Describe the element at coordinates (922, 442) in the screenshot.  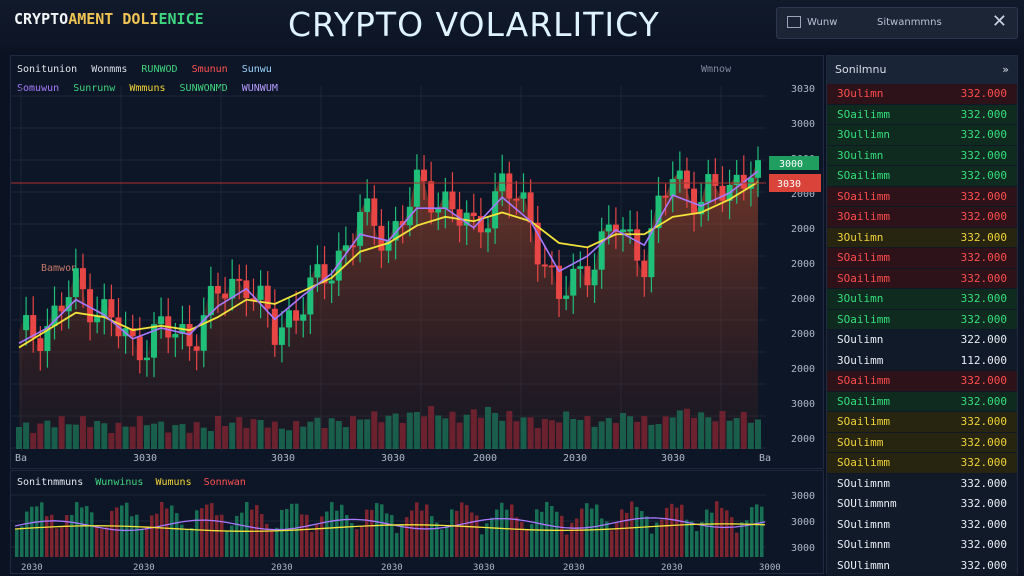
I see `order-book-row: SOulimm 332.000` at that location.